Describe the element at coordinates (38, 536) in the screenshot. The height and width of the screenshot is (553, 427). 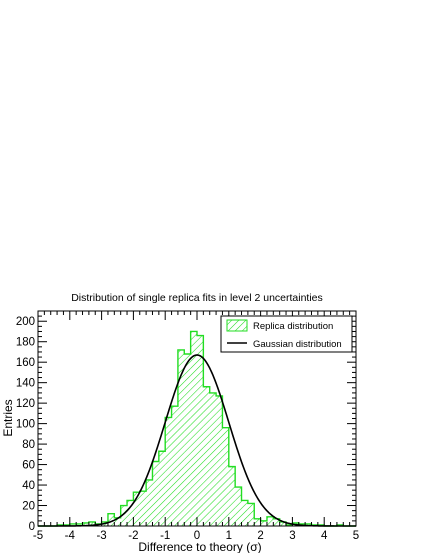
I see `x-tick-label: -5` at that location.